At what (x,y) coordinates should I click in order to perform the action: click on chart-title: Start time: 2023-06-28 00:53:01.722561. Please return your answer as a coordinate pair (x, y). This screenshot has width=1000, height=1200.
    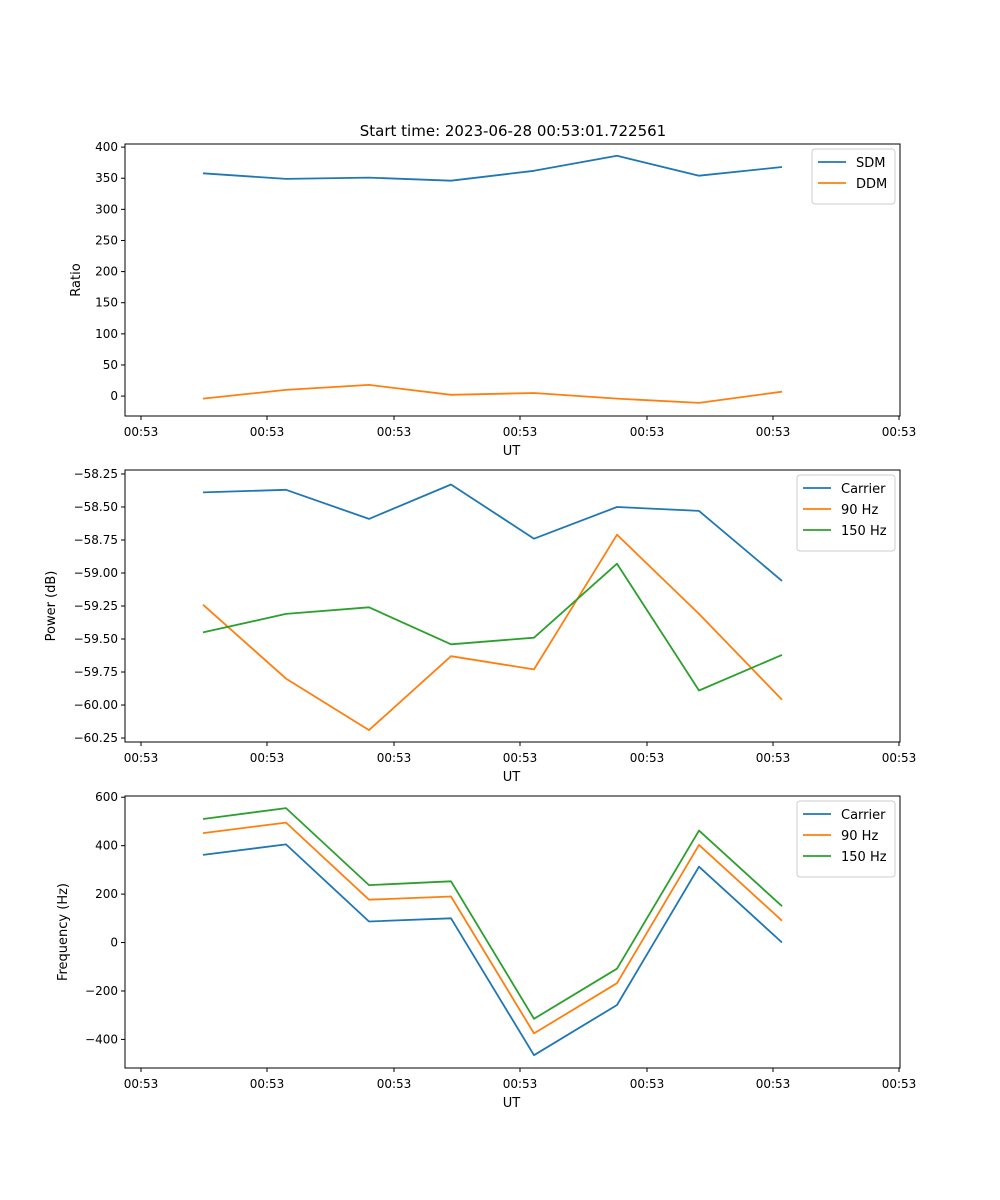
    Looking at the image, I should click on (513, 131).